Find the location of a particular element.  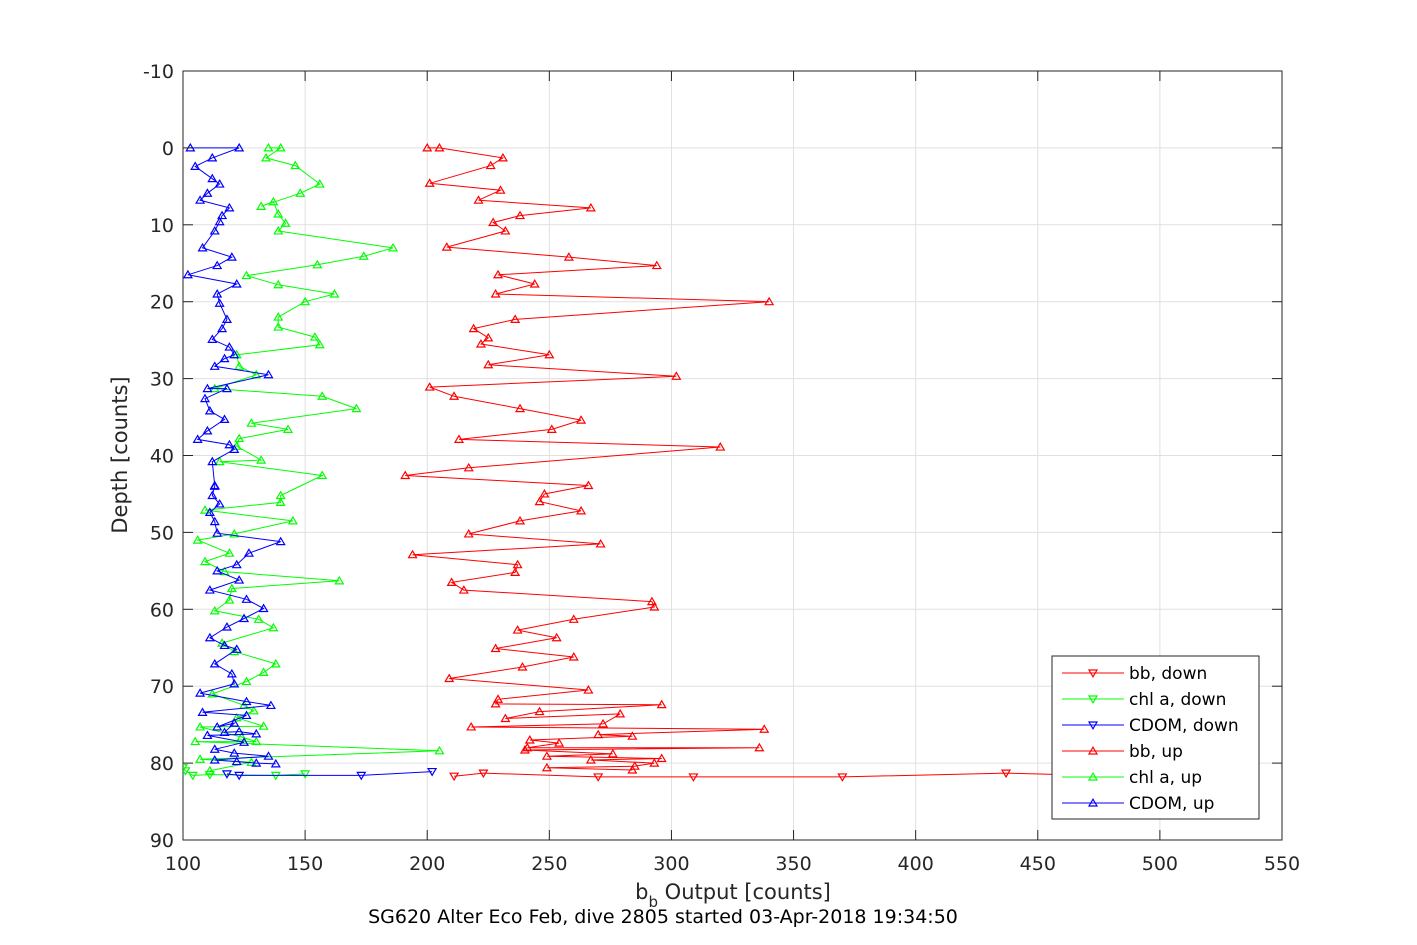

x-tick-label: 300 is located at coordinates (671, 864).